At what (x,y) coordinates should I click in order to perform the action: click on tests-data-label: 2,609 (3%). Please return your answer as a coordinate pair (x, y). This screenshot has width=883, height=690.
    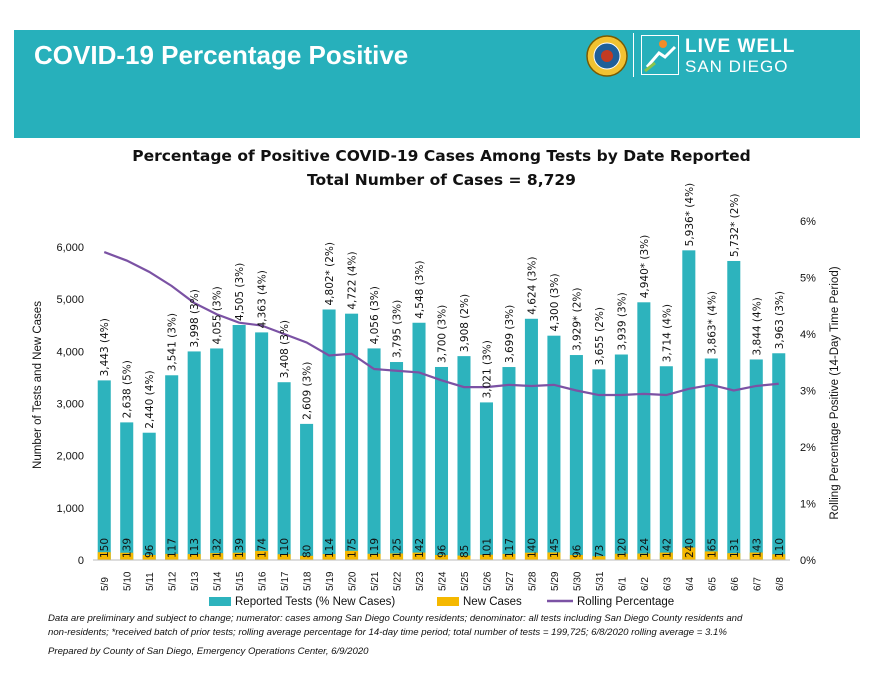
    Looking at the image, I should click on (308, 391).